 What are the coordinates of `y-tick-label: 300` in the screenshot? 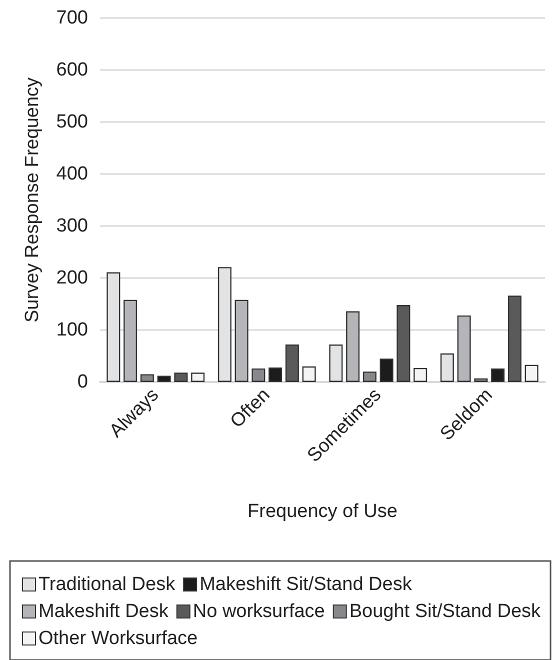 It's located at (72, 226).